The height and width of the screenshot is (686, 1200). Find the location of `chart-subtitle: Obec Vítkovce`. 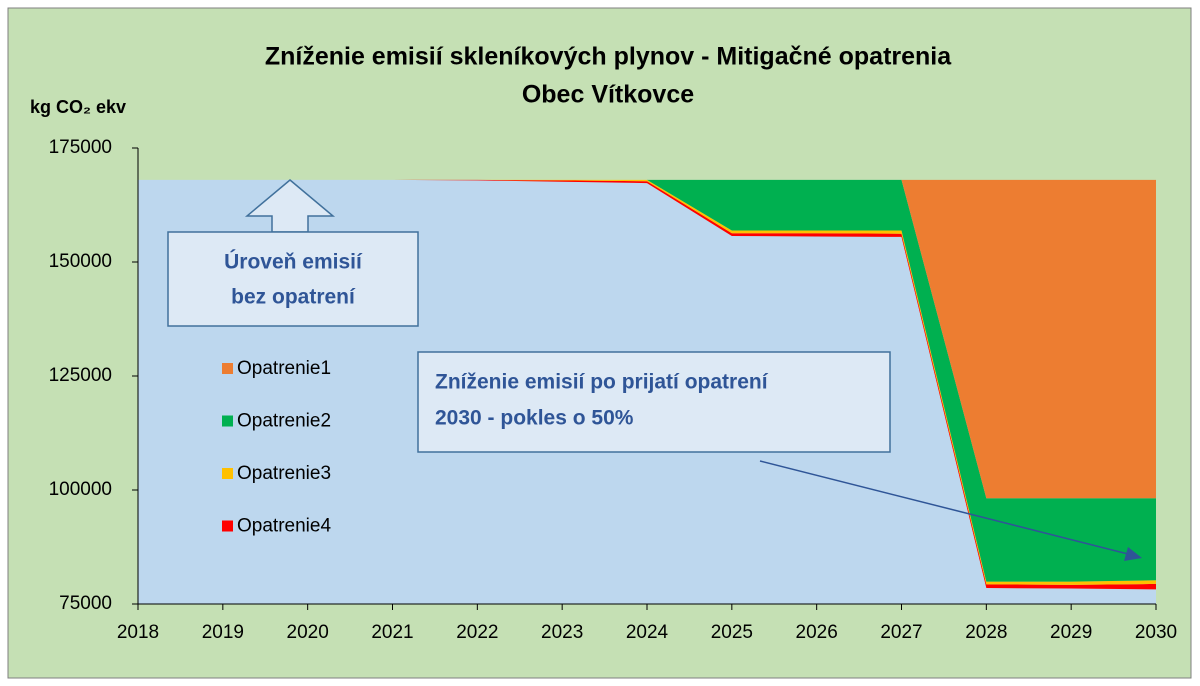

chart-subtitle: Obec Vítkovce is located at coordinates (608, 95).